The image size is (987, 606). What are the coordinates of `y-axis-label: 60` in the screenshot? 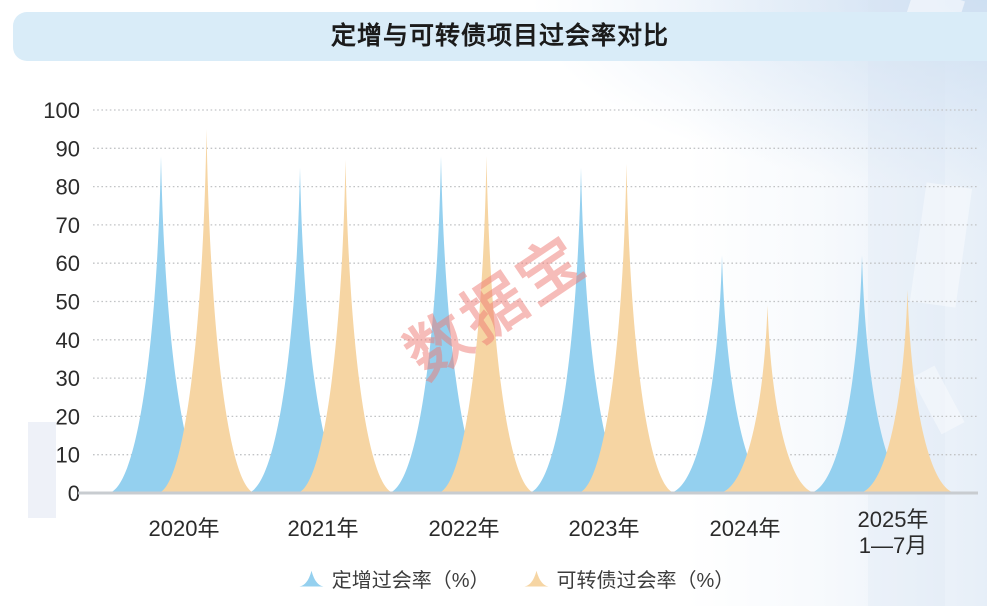 It's located at (68, 263).